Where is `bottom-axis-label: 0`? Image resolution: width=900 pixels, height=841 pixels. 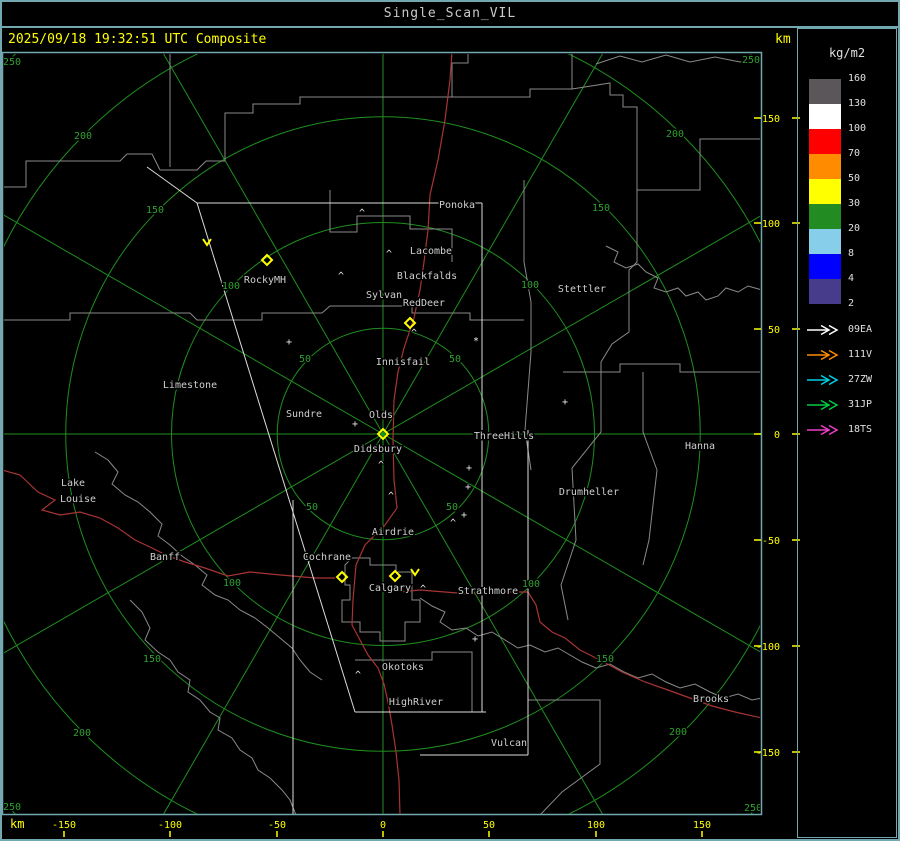
bottom-axis-label: 0 is located at coordinates (383, 825).